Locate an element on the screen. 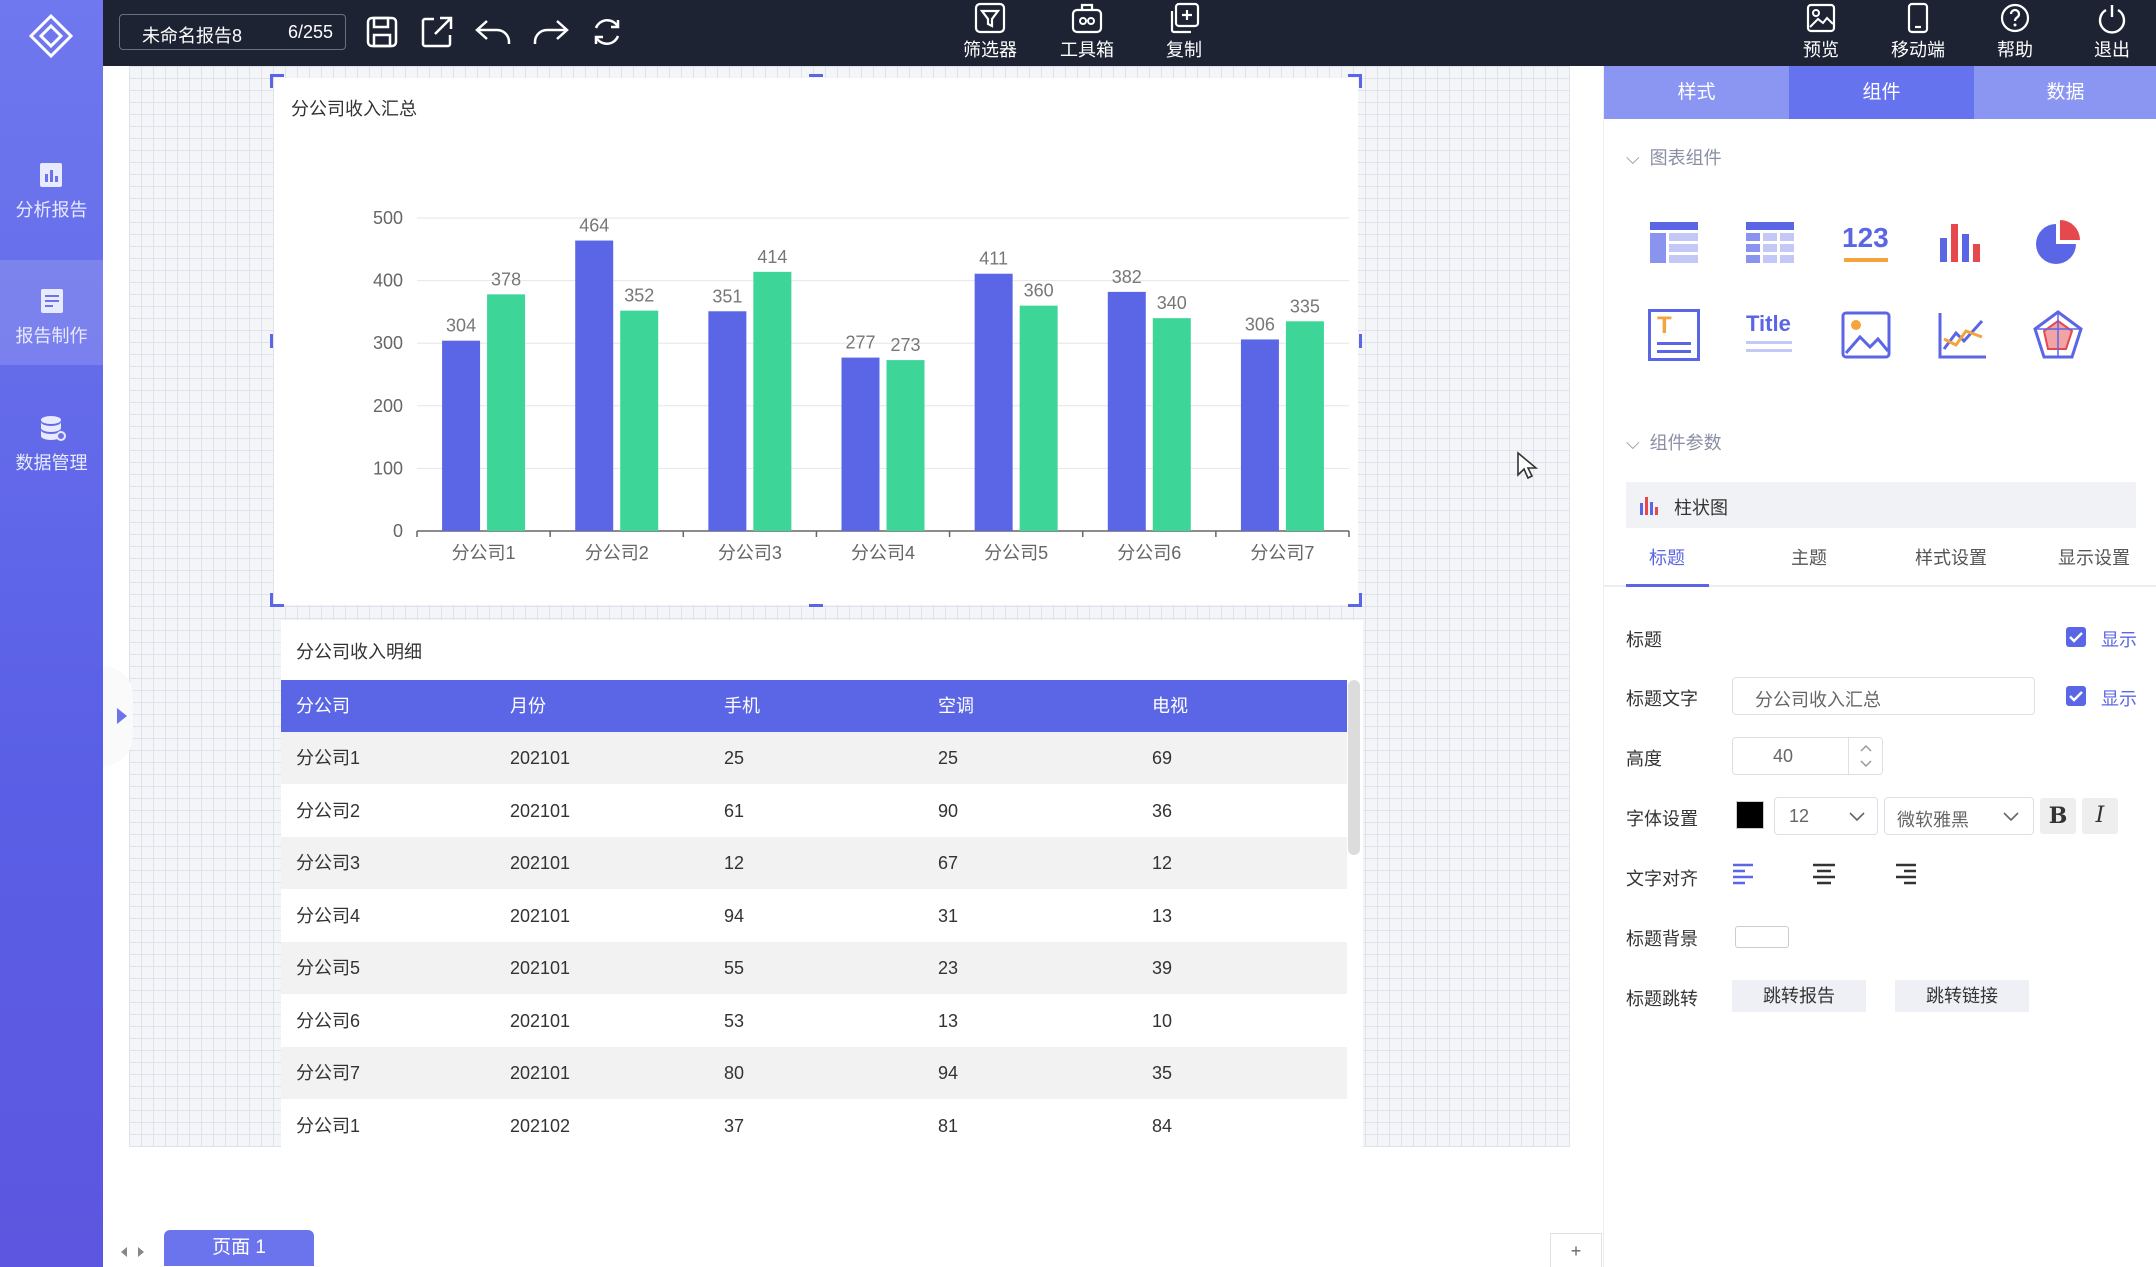 The width and height of the screenshot is (2156, 1267). page-tab-1: 页面 1 is located at coordinates (239, 1248).